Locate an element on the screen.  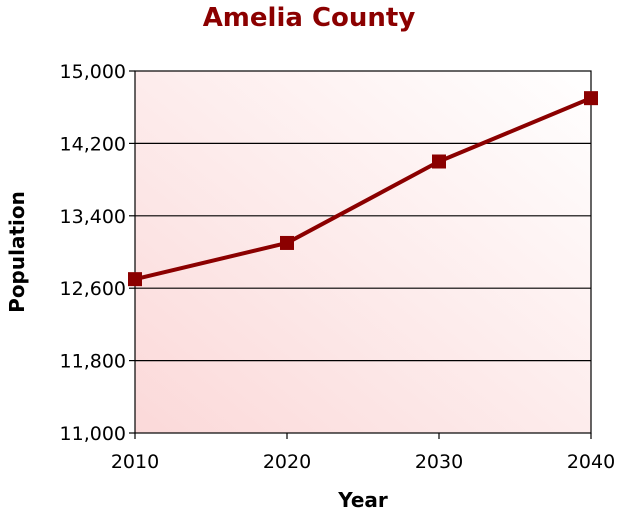
x-axis-title: Year is located at coordinates (362, 500).